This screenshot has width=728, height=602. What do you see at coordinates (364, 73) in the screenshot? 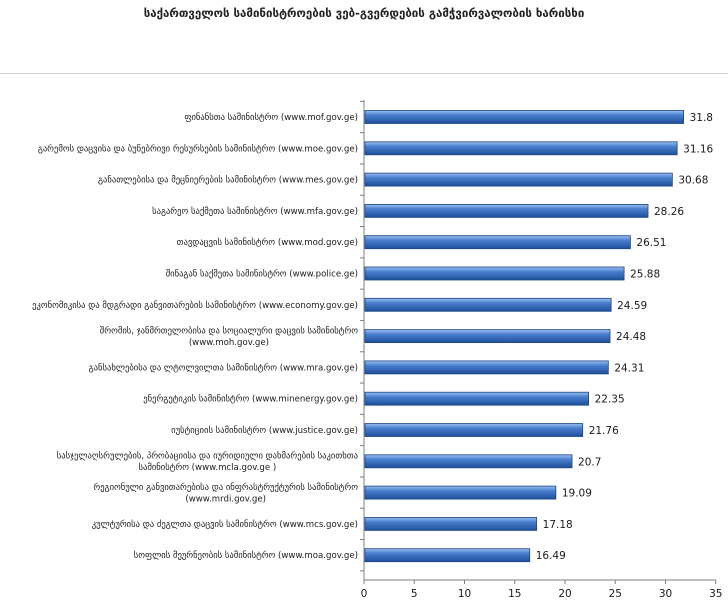
I see `title-divider` at bounding box center [364, 73].